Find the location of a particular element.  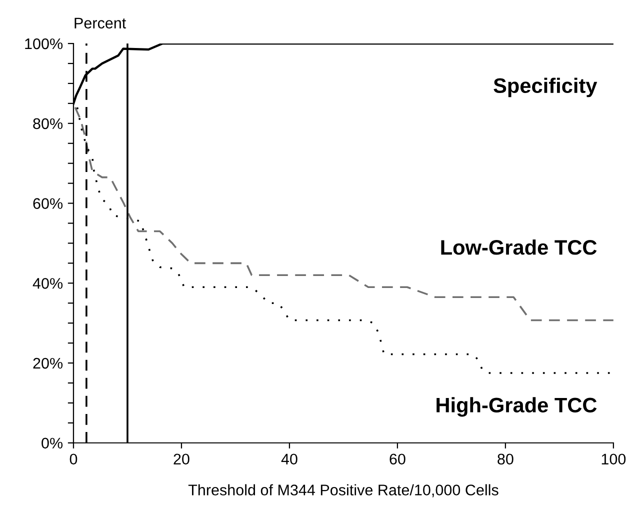

y-tick-label: 80% is located at coordinates (48, 124).